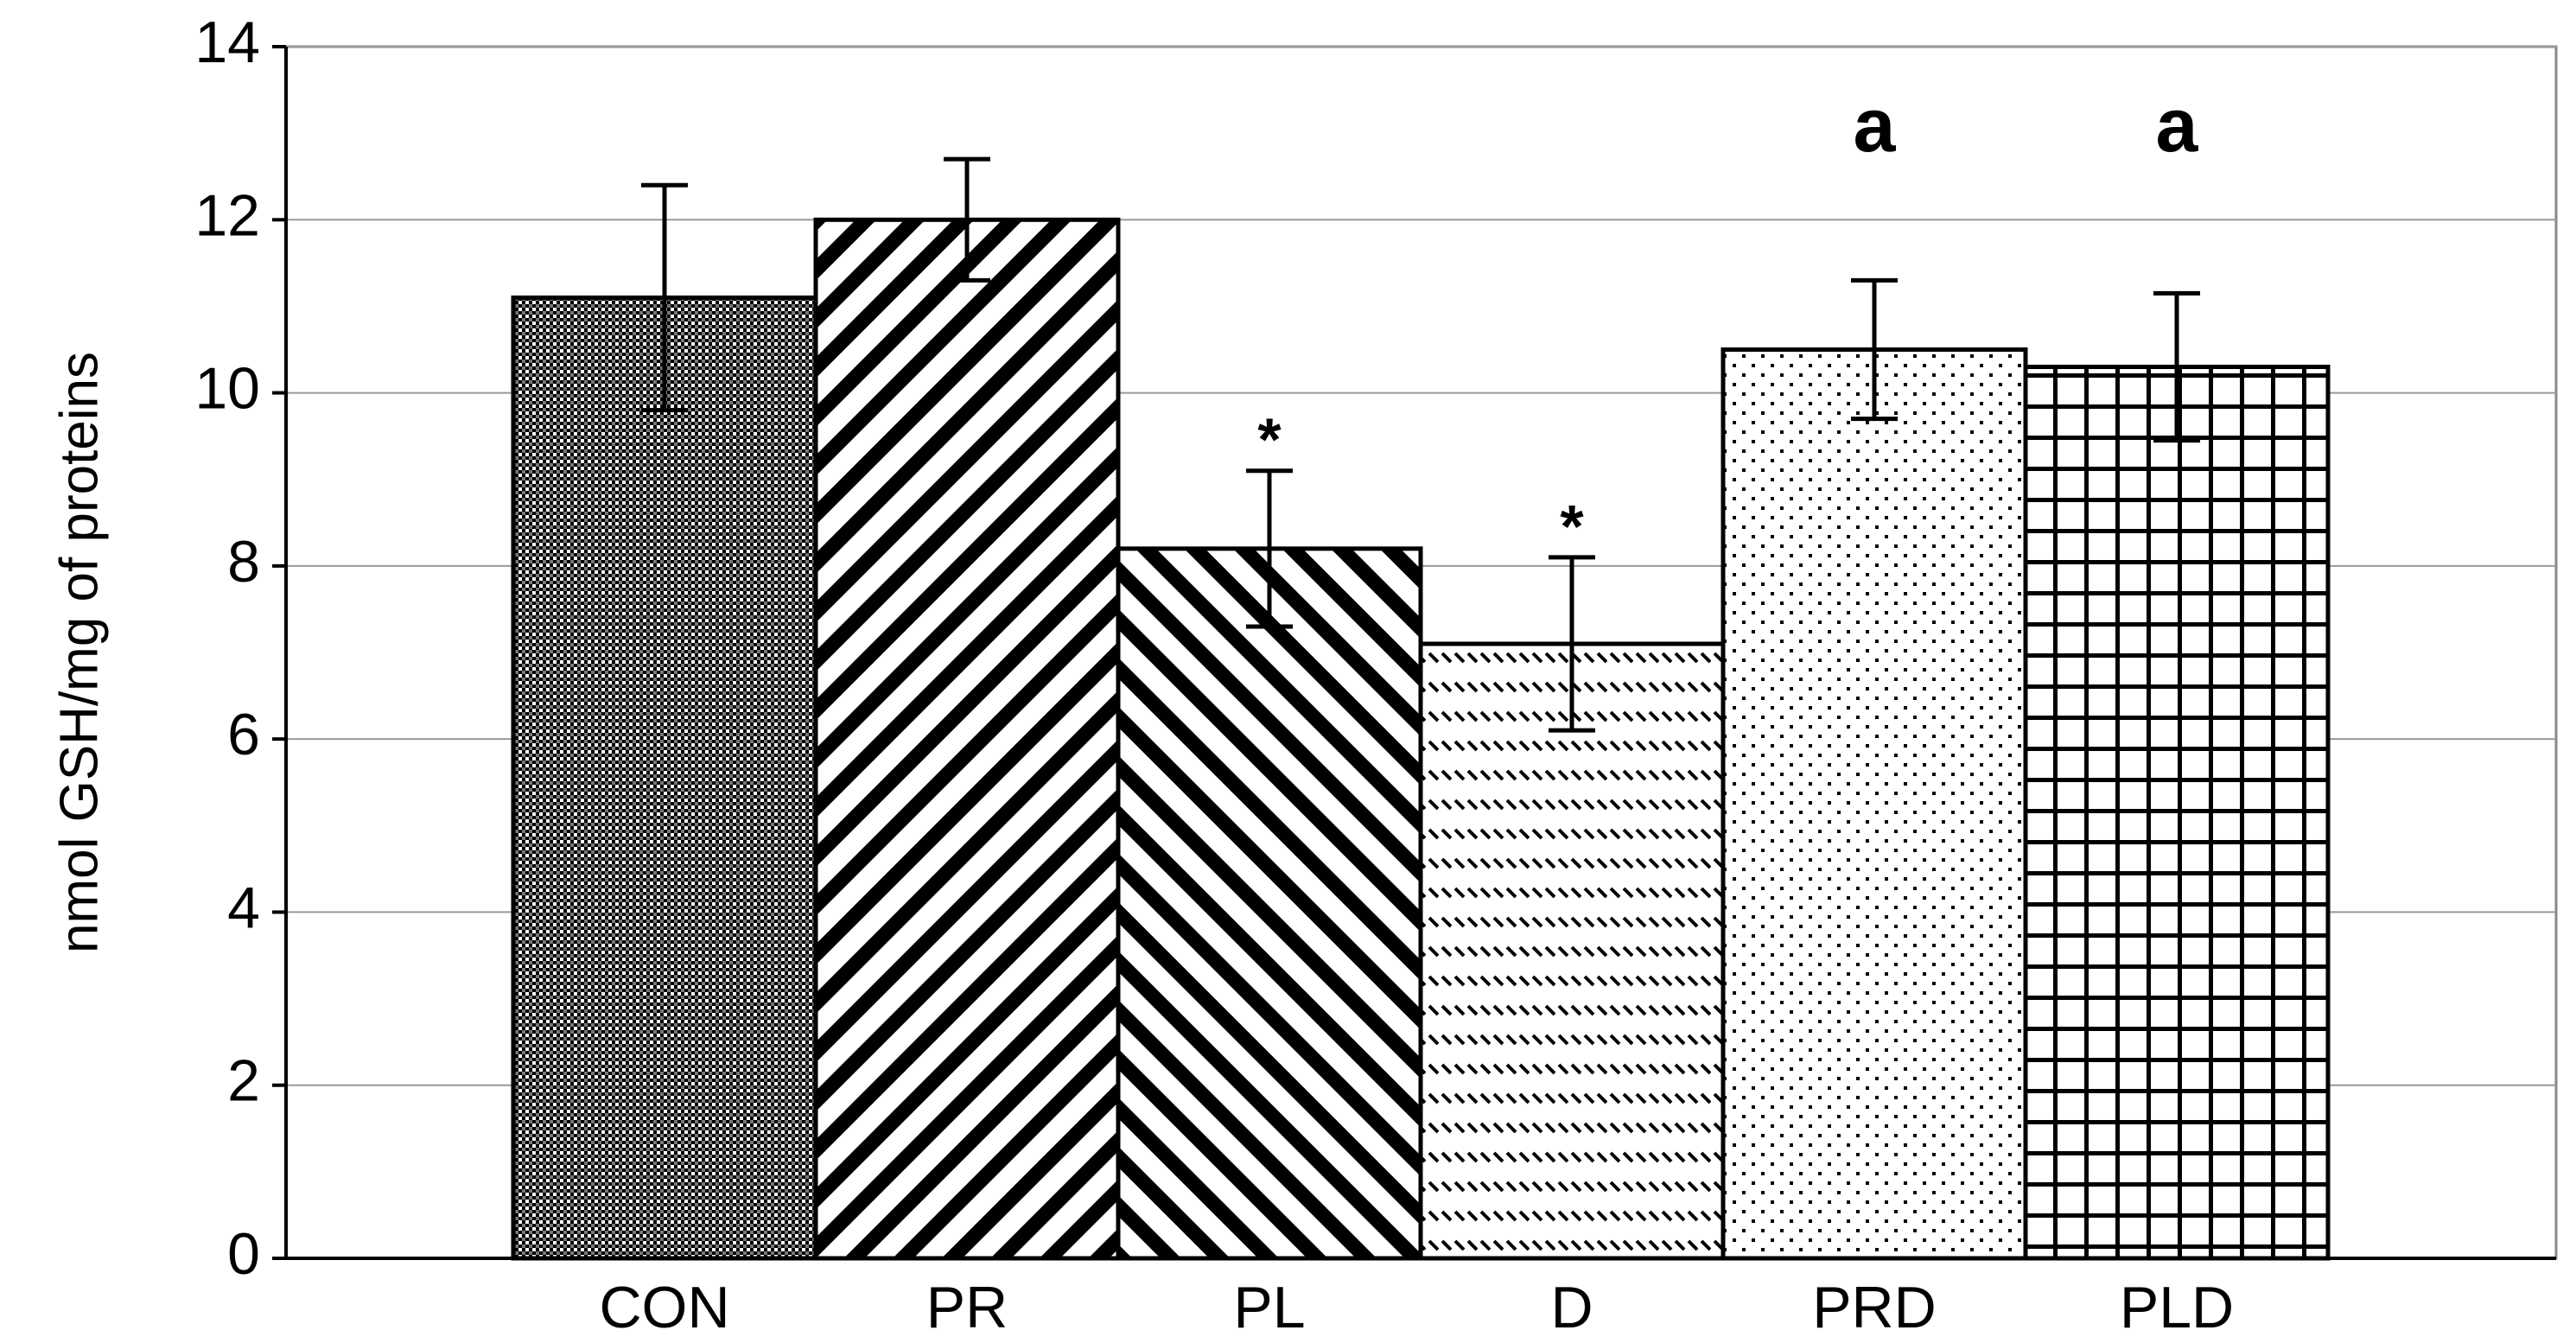 The image size is (2576, 1343). I want to click on x-tick-label: CON, so click(664, 1307).